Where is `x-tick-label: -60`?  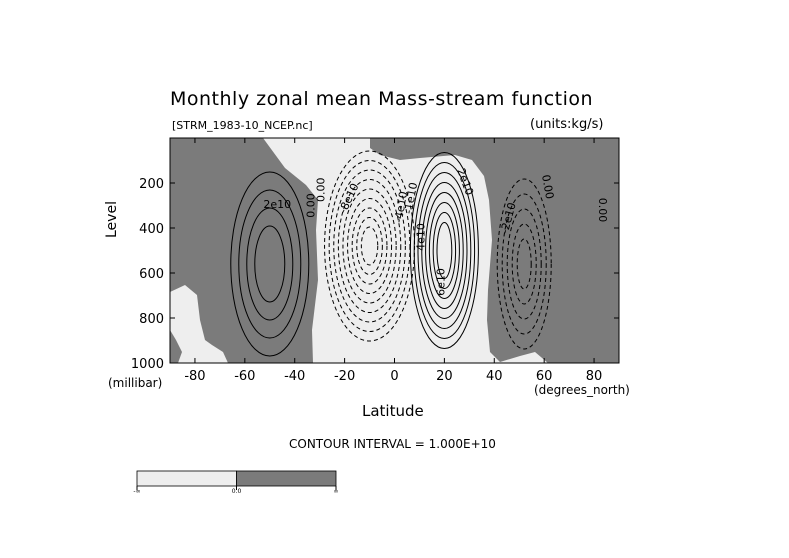
x-tick-label: -60 is located at coordinates (244, 376).